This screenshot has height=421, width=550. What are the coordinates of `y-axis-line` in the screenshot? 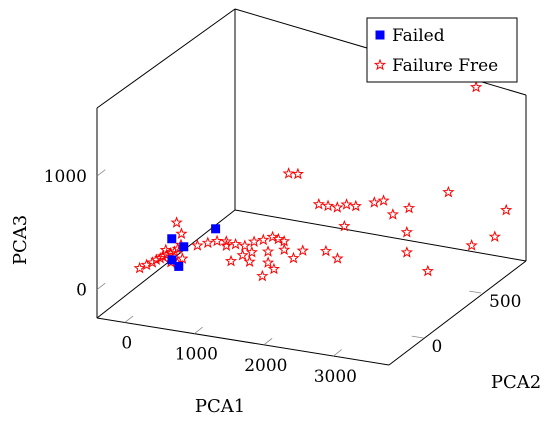 It's located at (457, 313).